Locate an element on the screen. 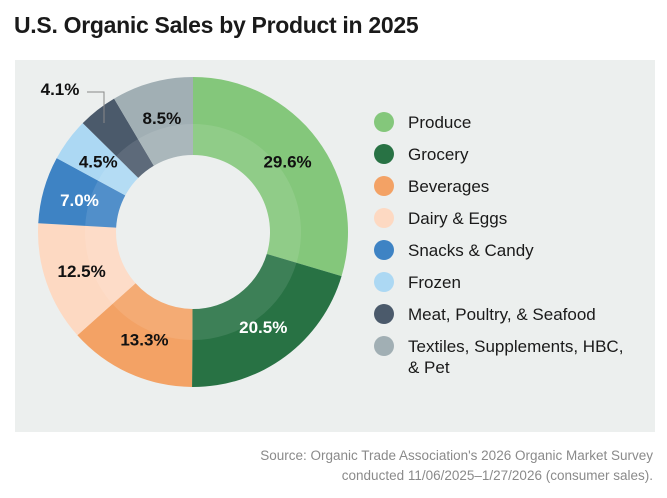 The image size is (667, 498). legend-label: Meat, Poultry, & Seafood is located at coordinates (502, 314).